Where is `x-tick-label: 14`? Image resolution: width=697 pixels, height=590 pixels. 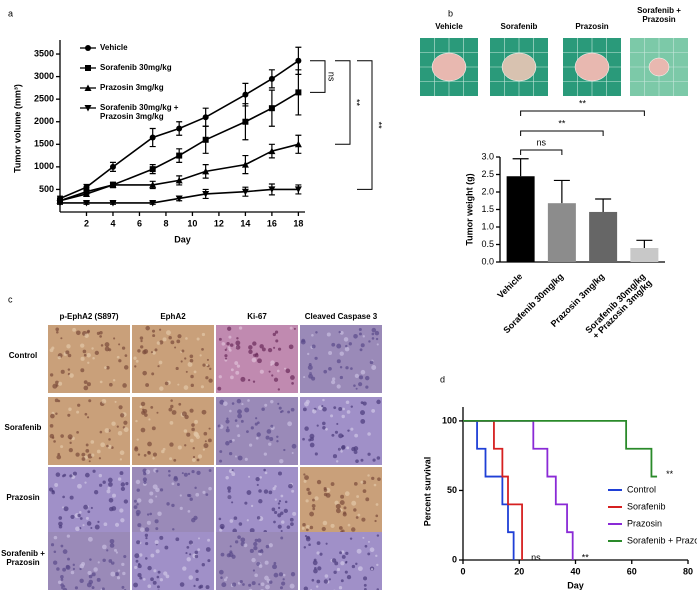 x-tick-label: 14 is located at coordinates (245, 223).